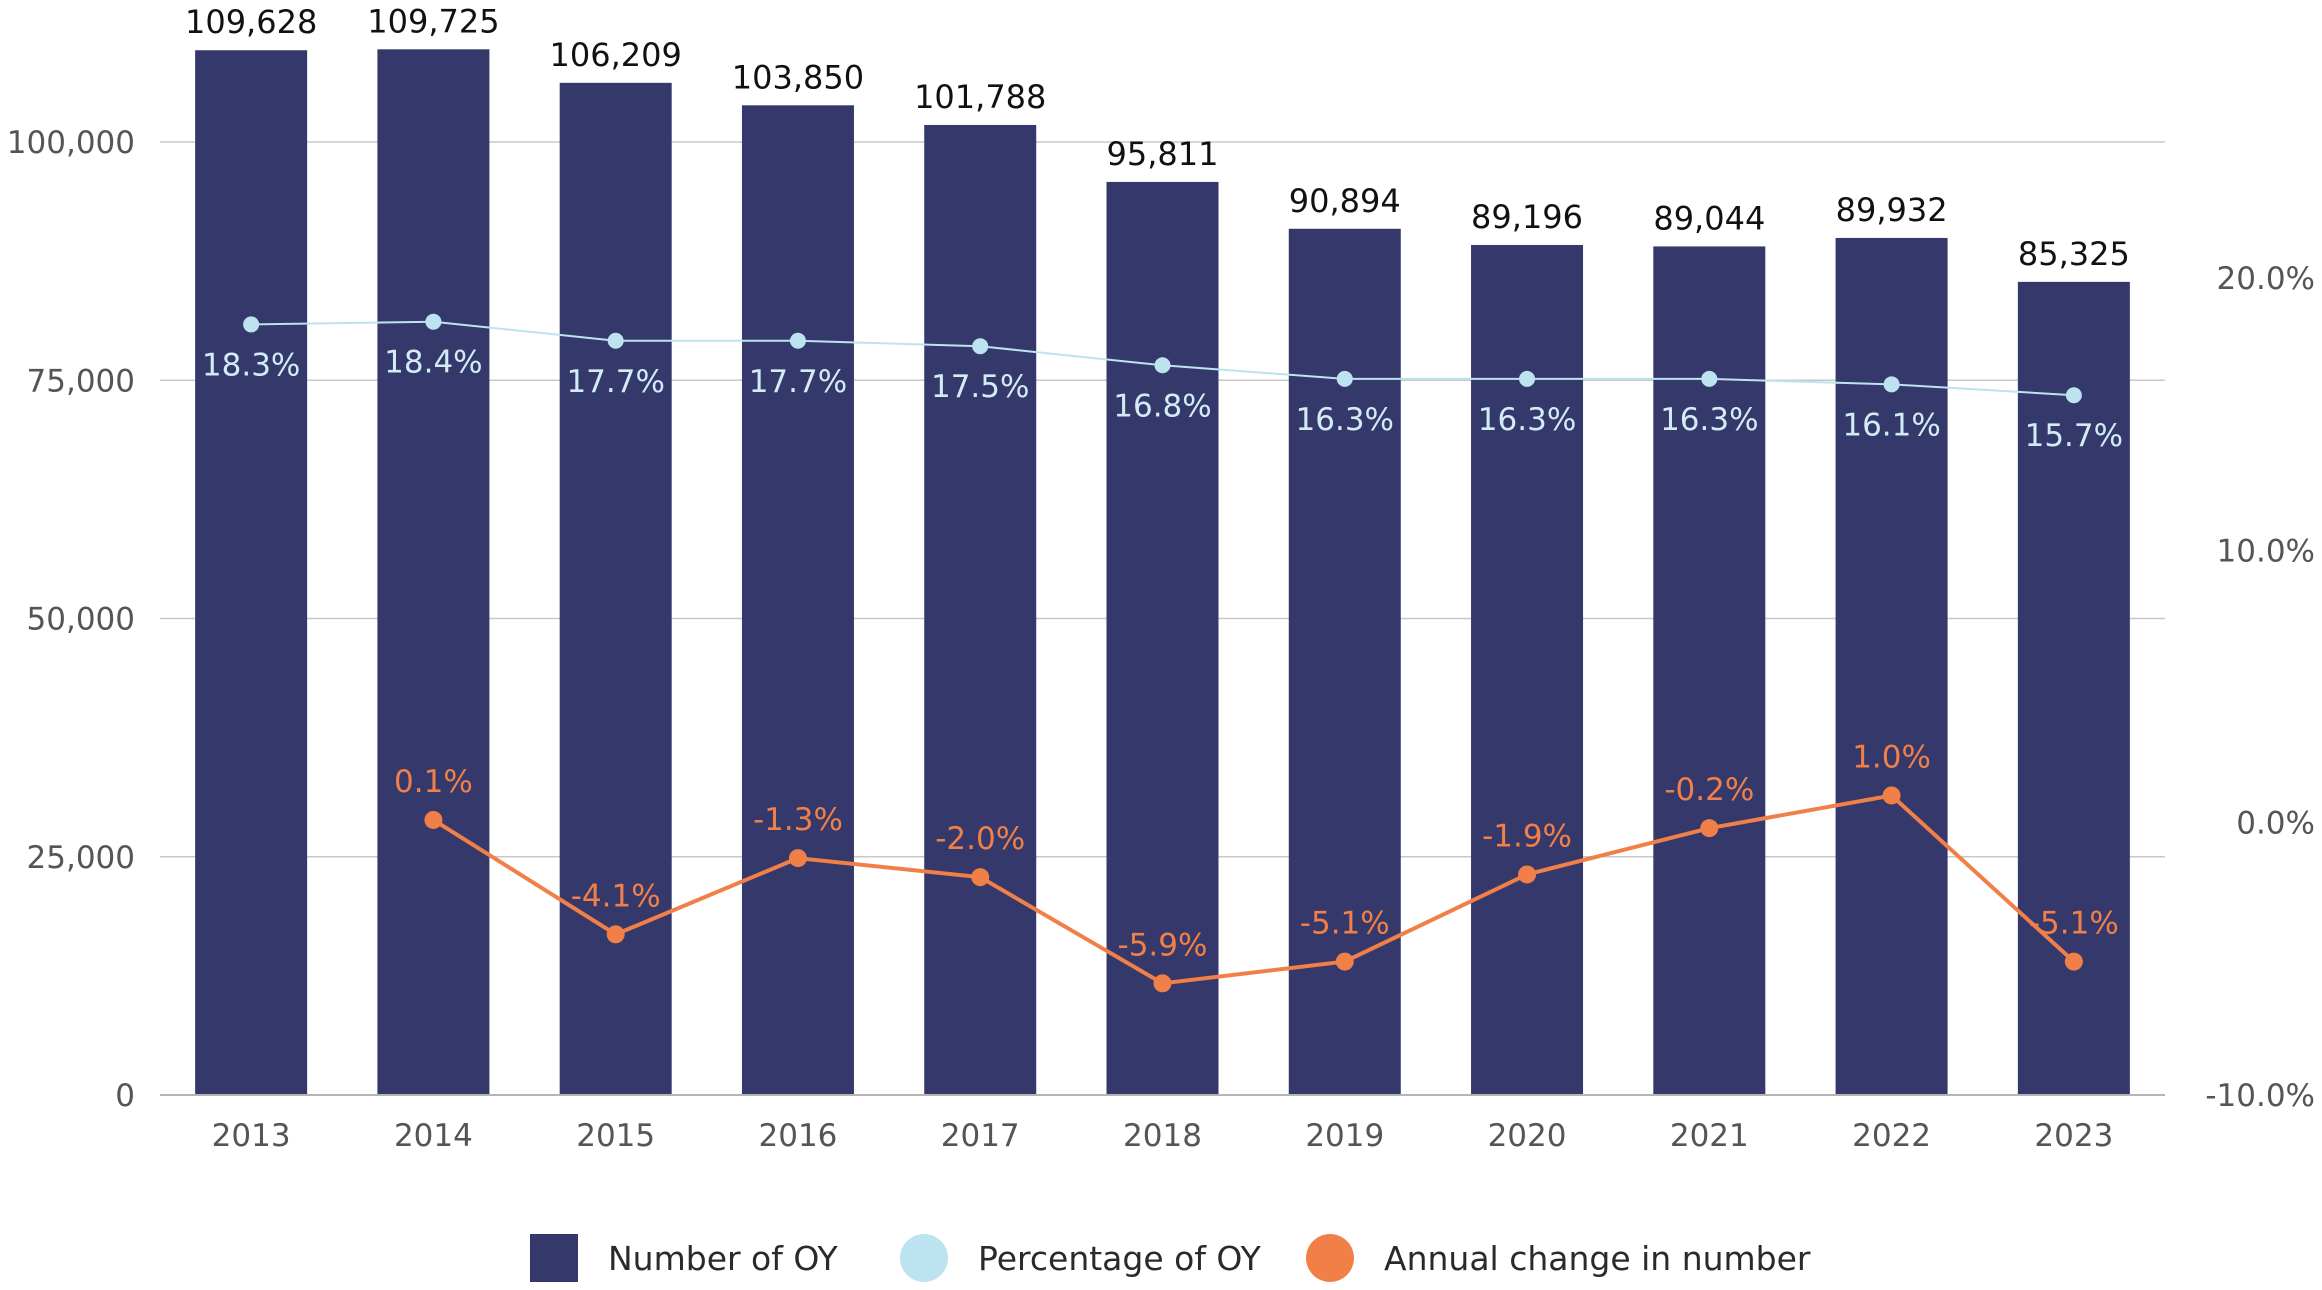 The height and width of the screenshot is (1290, 2322). I want to click on annual-change-label: -4.1%, so click(616, 896).